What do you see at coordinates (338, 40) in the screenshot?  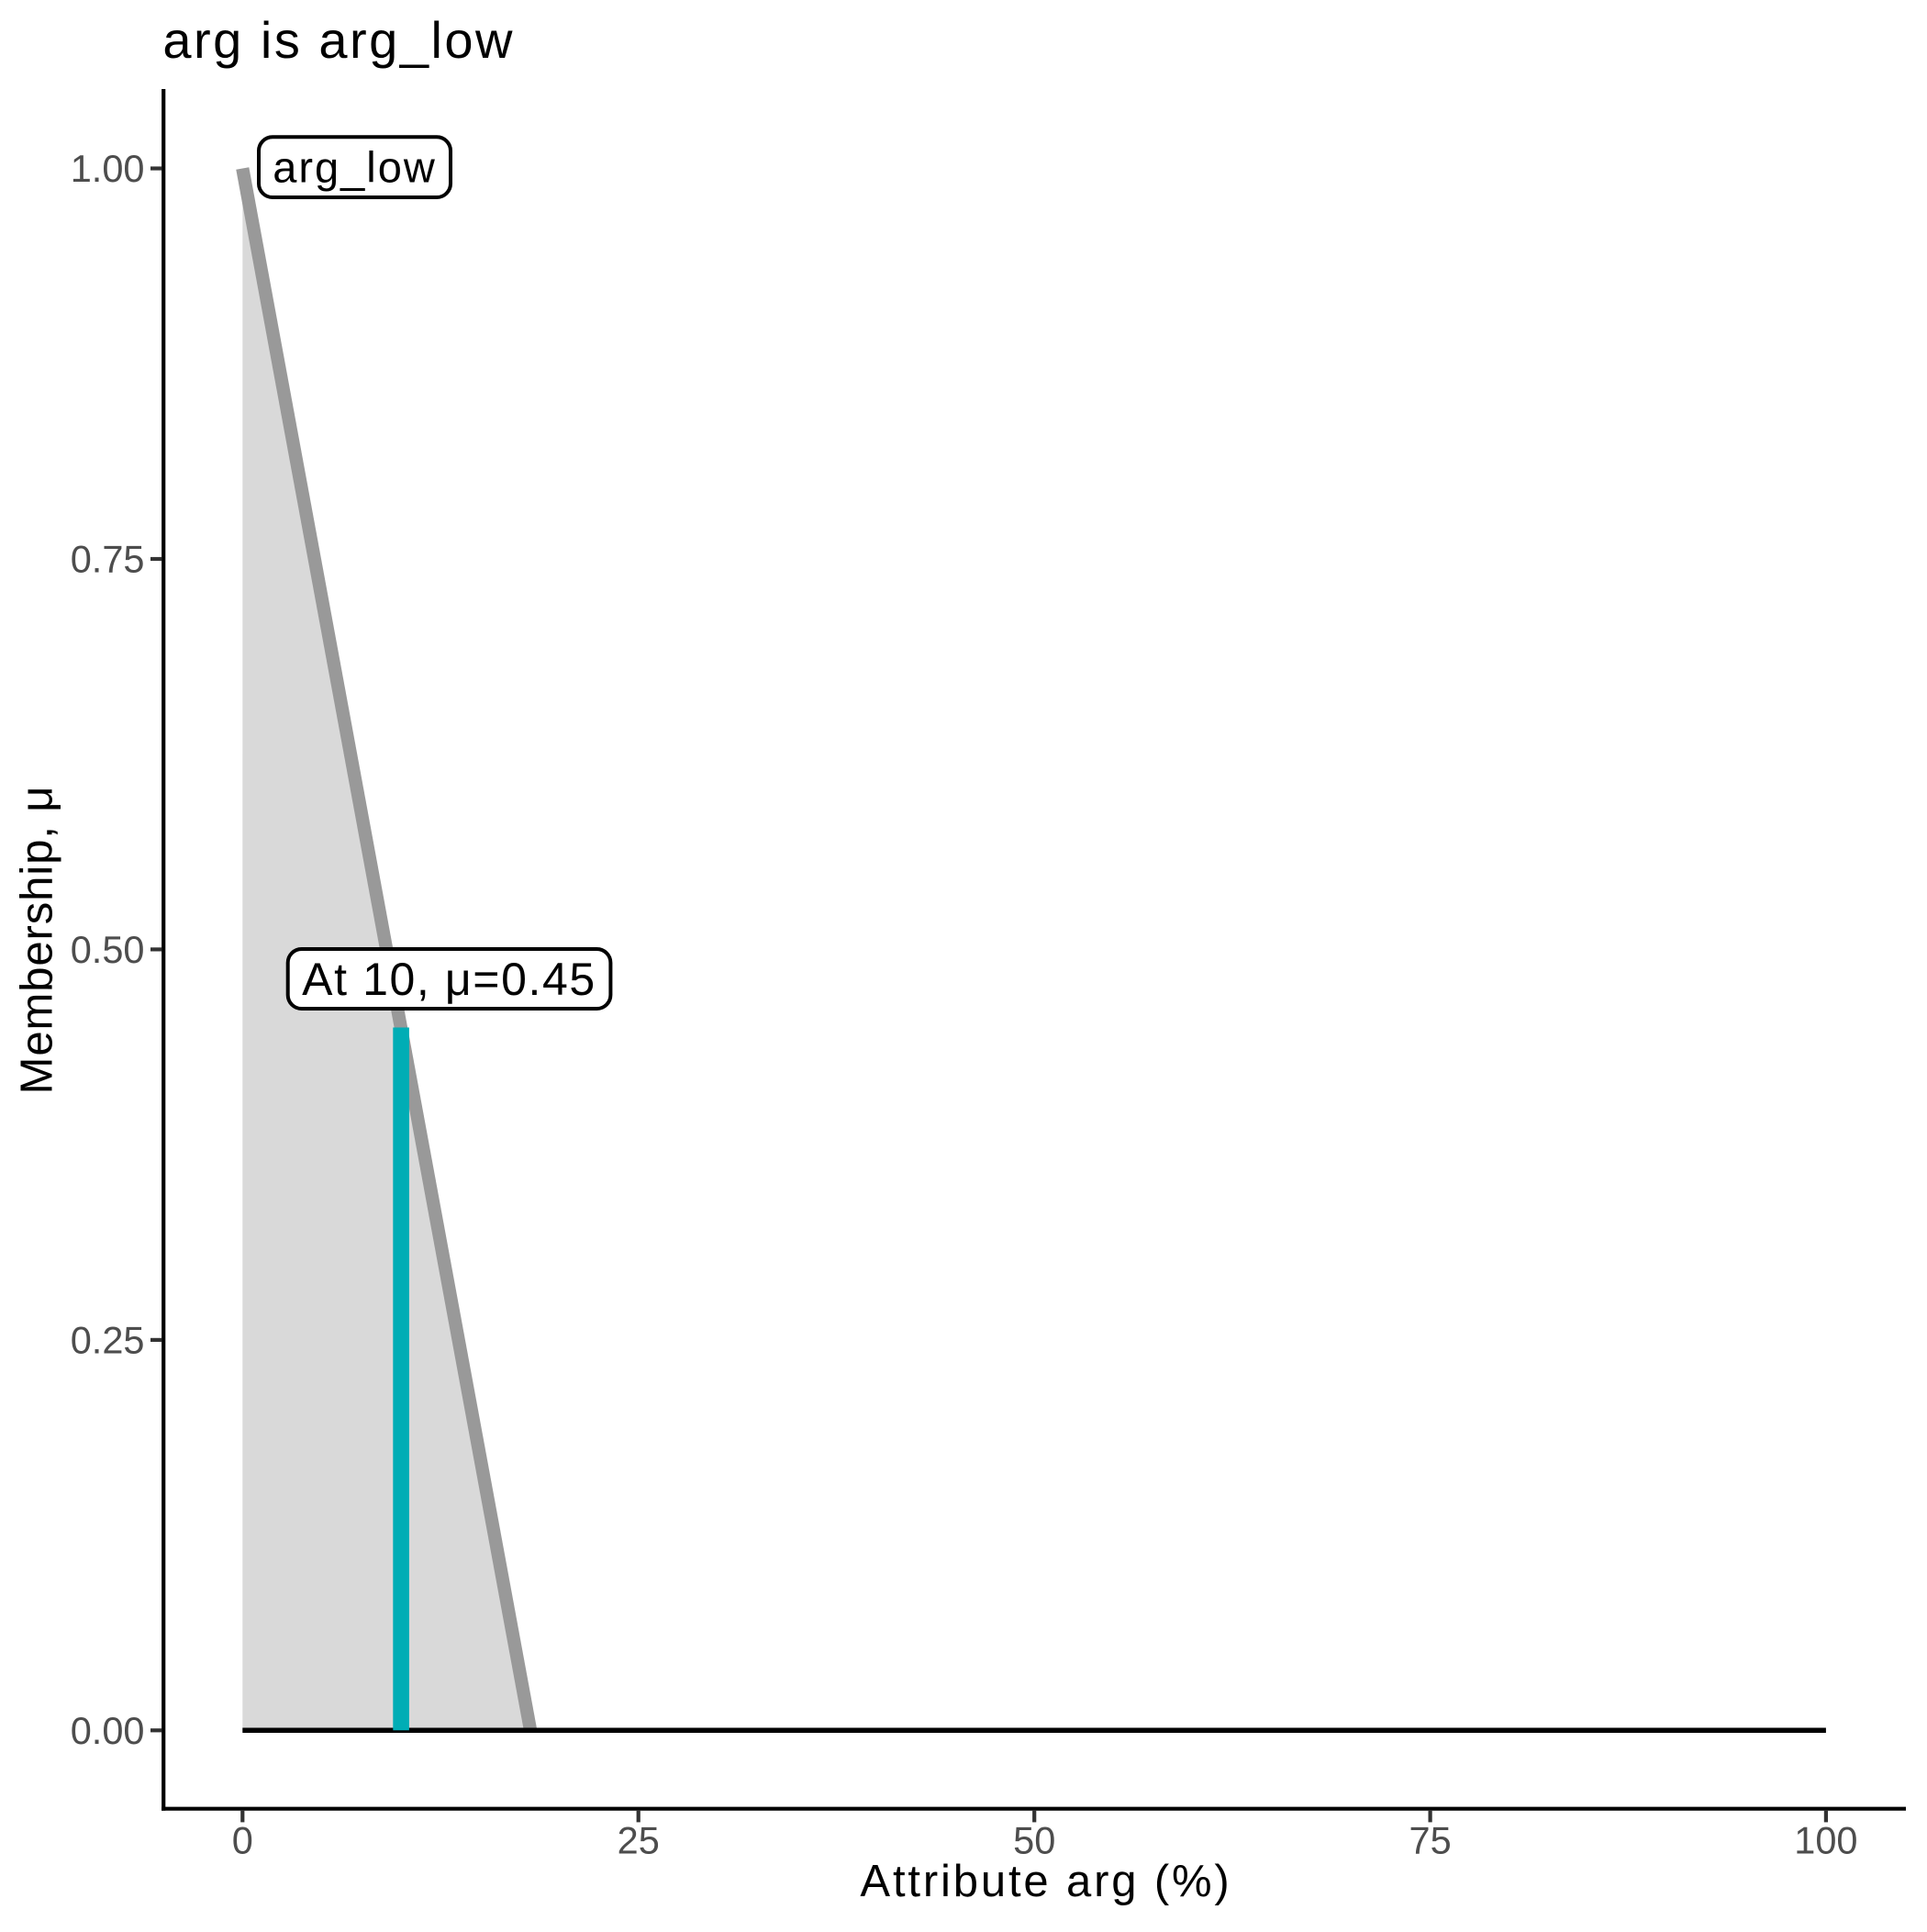 I see `svg-text: arg is arg_low` at bounding box center [338, 40].